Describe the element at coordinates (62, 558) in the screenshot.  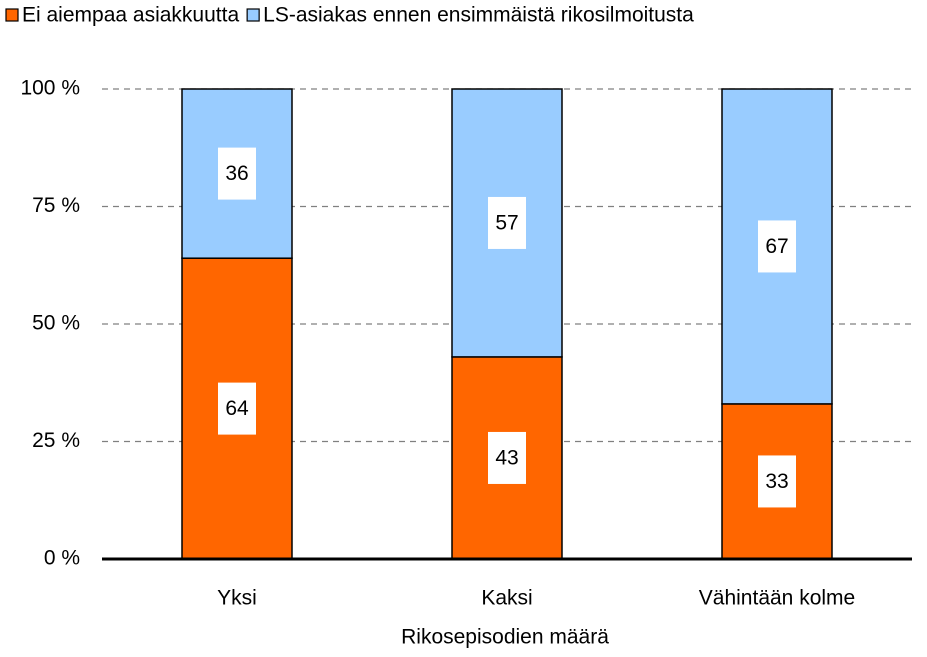
I see `y-tick-label: 0 %` at that location.